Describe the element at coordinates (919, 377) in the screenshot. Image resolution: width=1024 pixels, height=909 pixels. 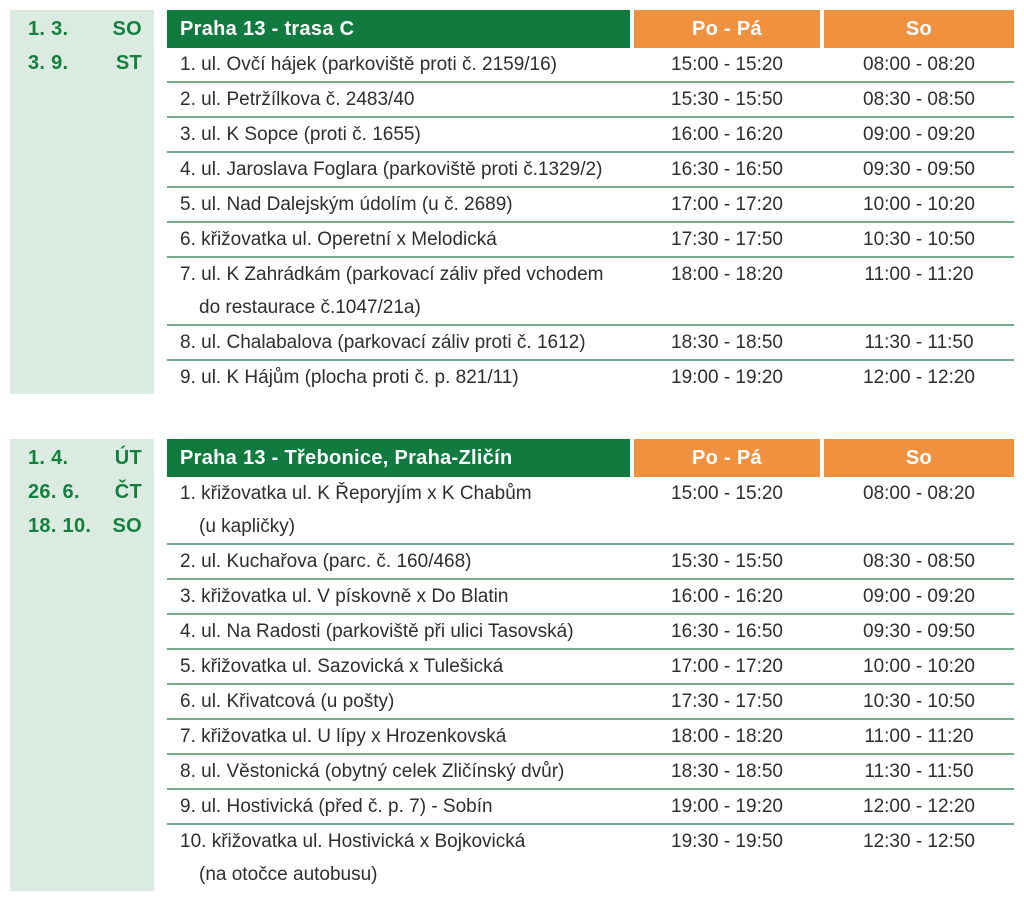
I see `saturday-time-cell: 12:00 - 12:20` at that location.